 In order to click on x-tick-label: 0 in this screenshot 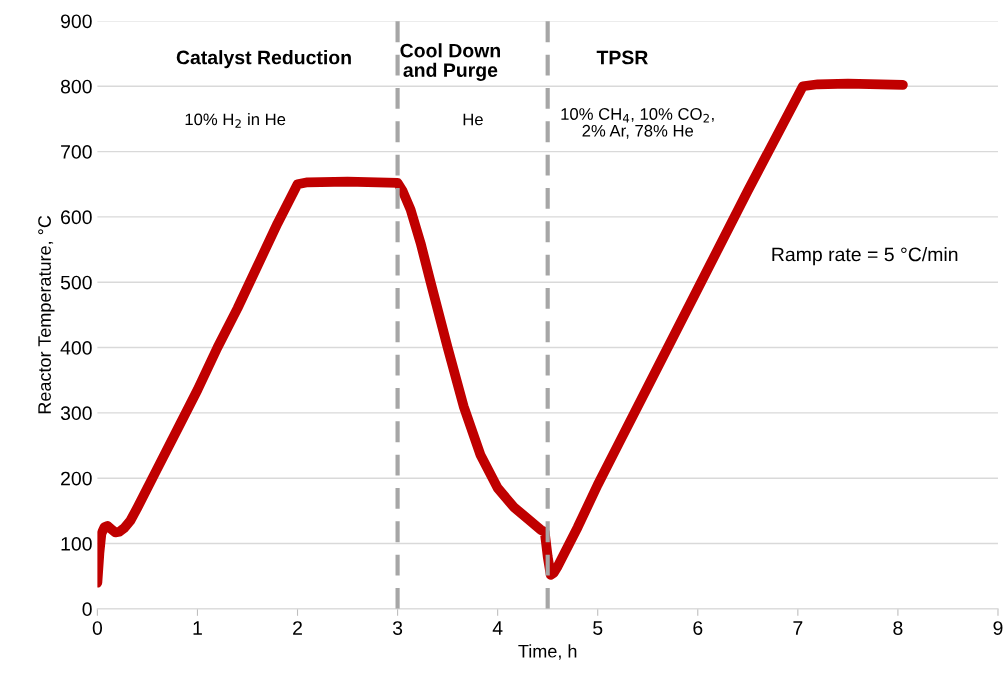, I will do `click(97, 628)`.